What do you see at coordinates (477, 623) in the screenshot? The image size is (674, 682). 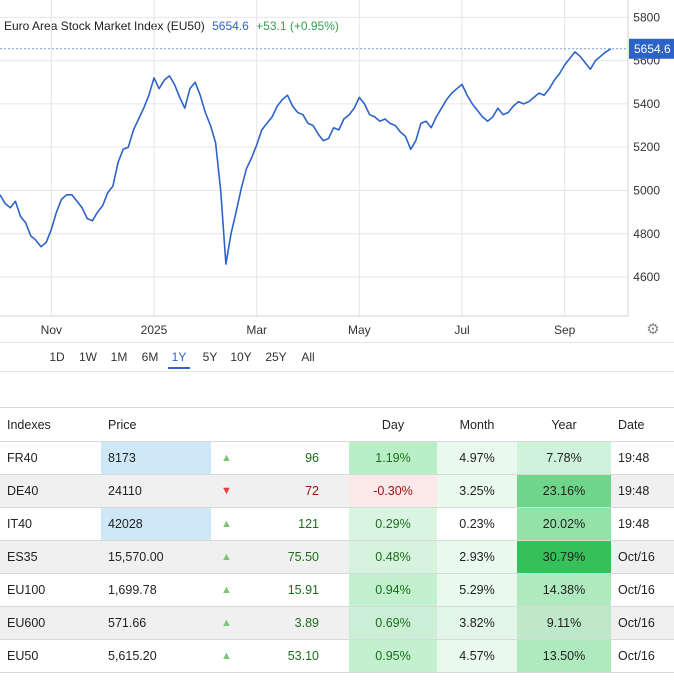 I see `row-month-pct: 3.82%` at bounding box center [477, 623].